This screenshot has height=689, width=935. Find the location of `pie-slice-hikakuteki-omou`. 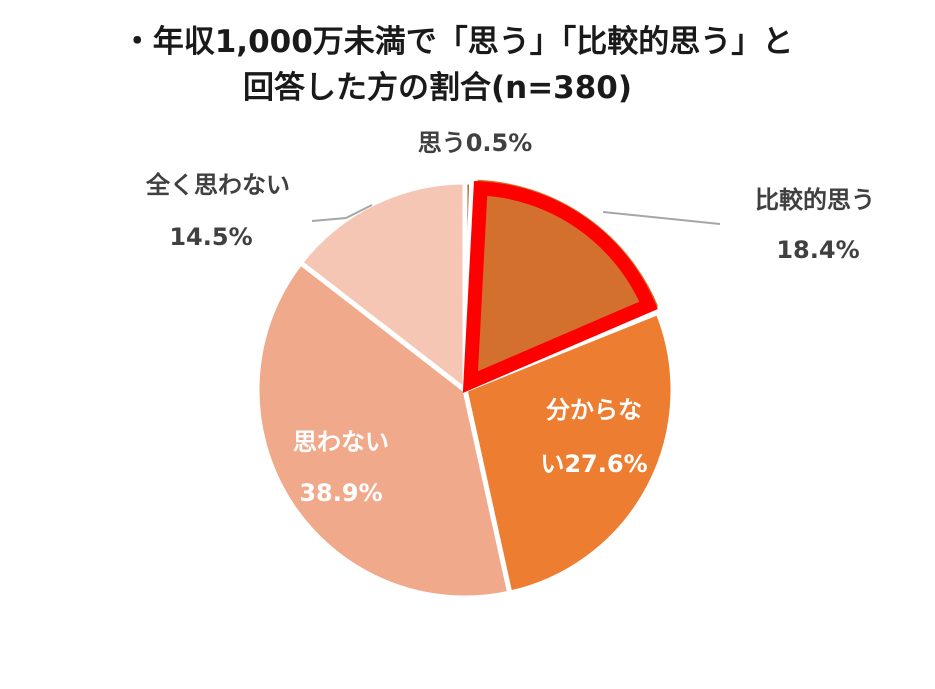

pie-slice-hikakuteki-omou is located at coordinates (564, 281).